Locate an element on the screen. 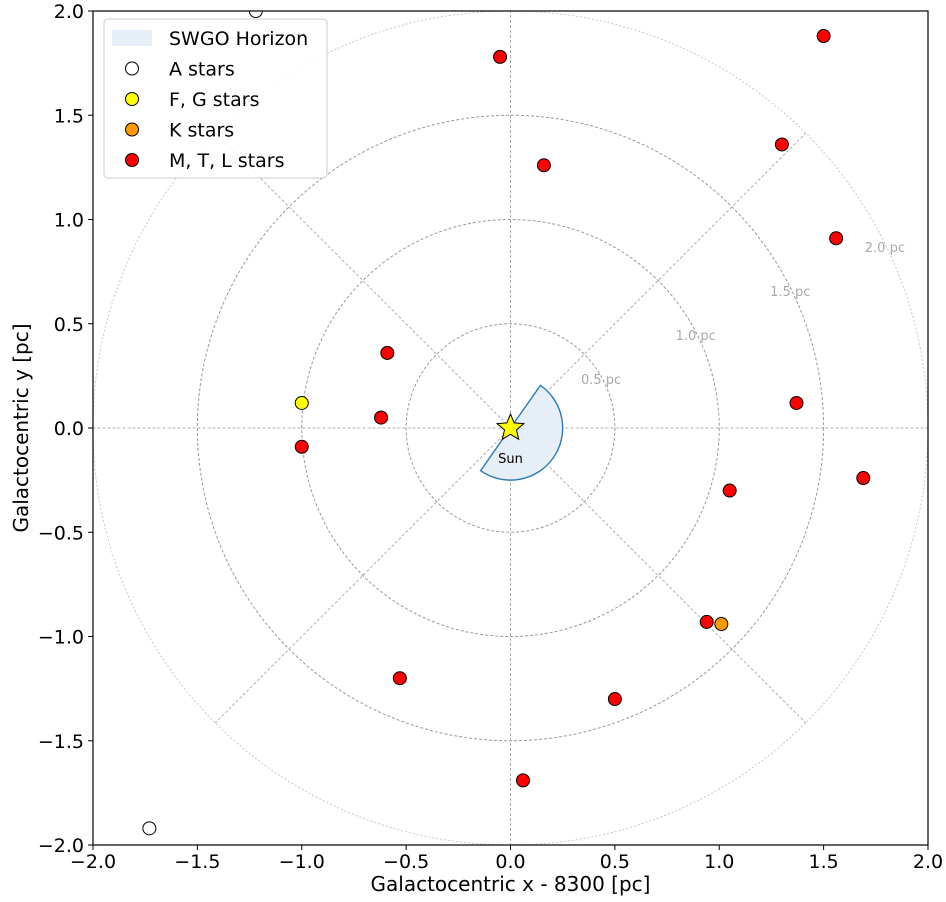  ring-label: 0.5 pc is located at coordinates (601, 380).